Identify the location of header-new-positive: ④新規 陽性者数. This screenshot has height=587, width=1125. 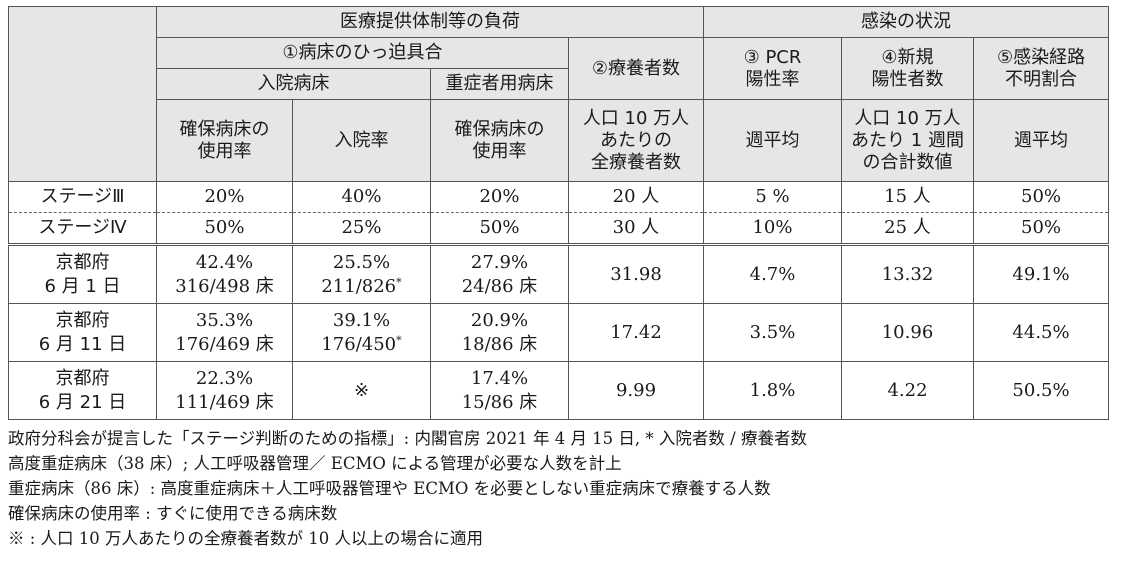
(907, 68).